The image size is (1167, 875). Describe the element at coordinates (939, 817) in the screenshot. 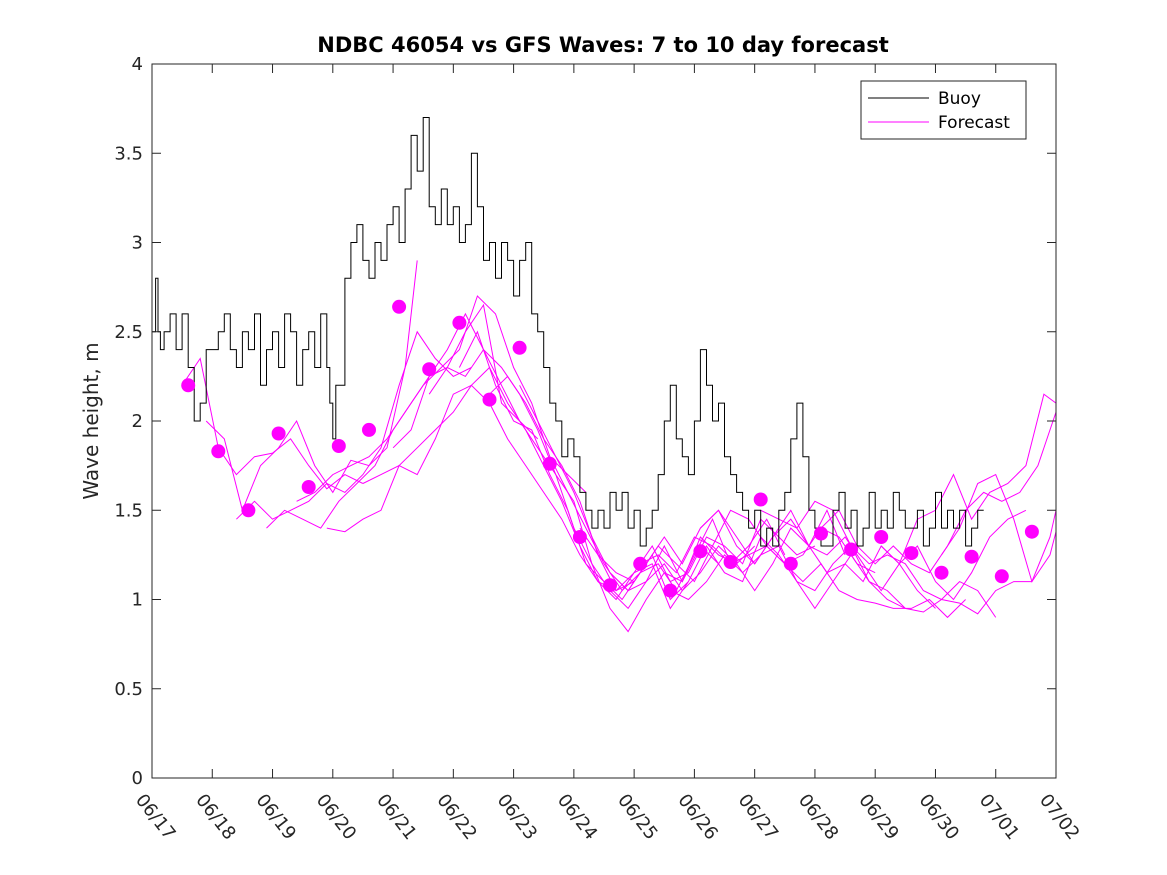

I see `x-tick-label-13: 06/30` at that location.